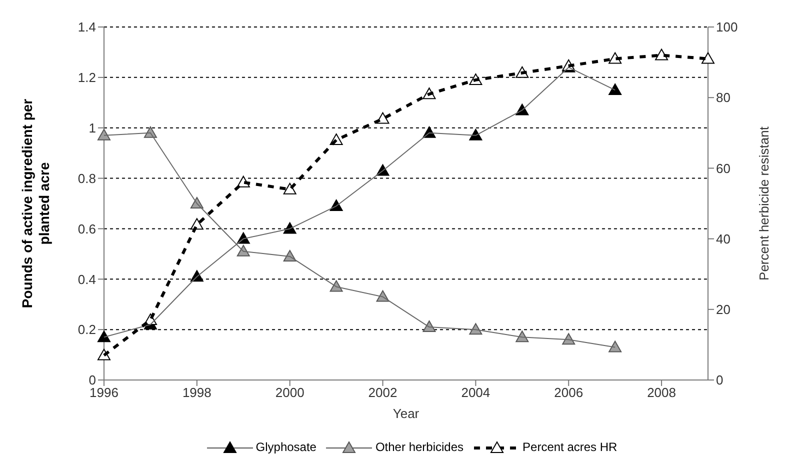  Describe the element at coordinates (87, 330) in the screenshot. I see `y-tick-label: 0.2` at that location.